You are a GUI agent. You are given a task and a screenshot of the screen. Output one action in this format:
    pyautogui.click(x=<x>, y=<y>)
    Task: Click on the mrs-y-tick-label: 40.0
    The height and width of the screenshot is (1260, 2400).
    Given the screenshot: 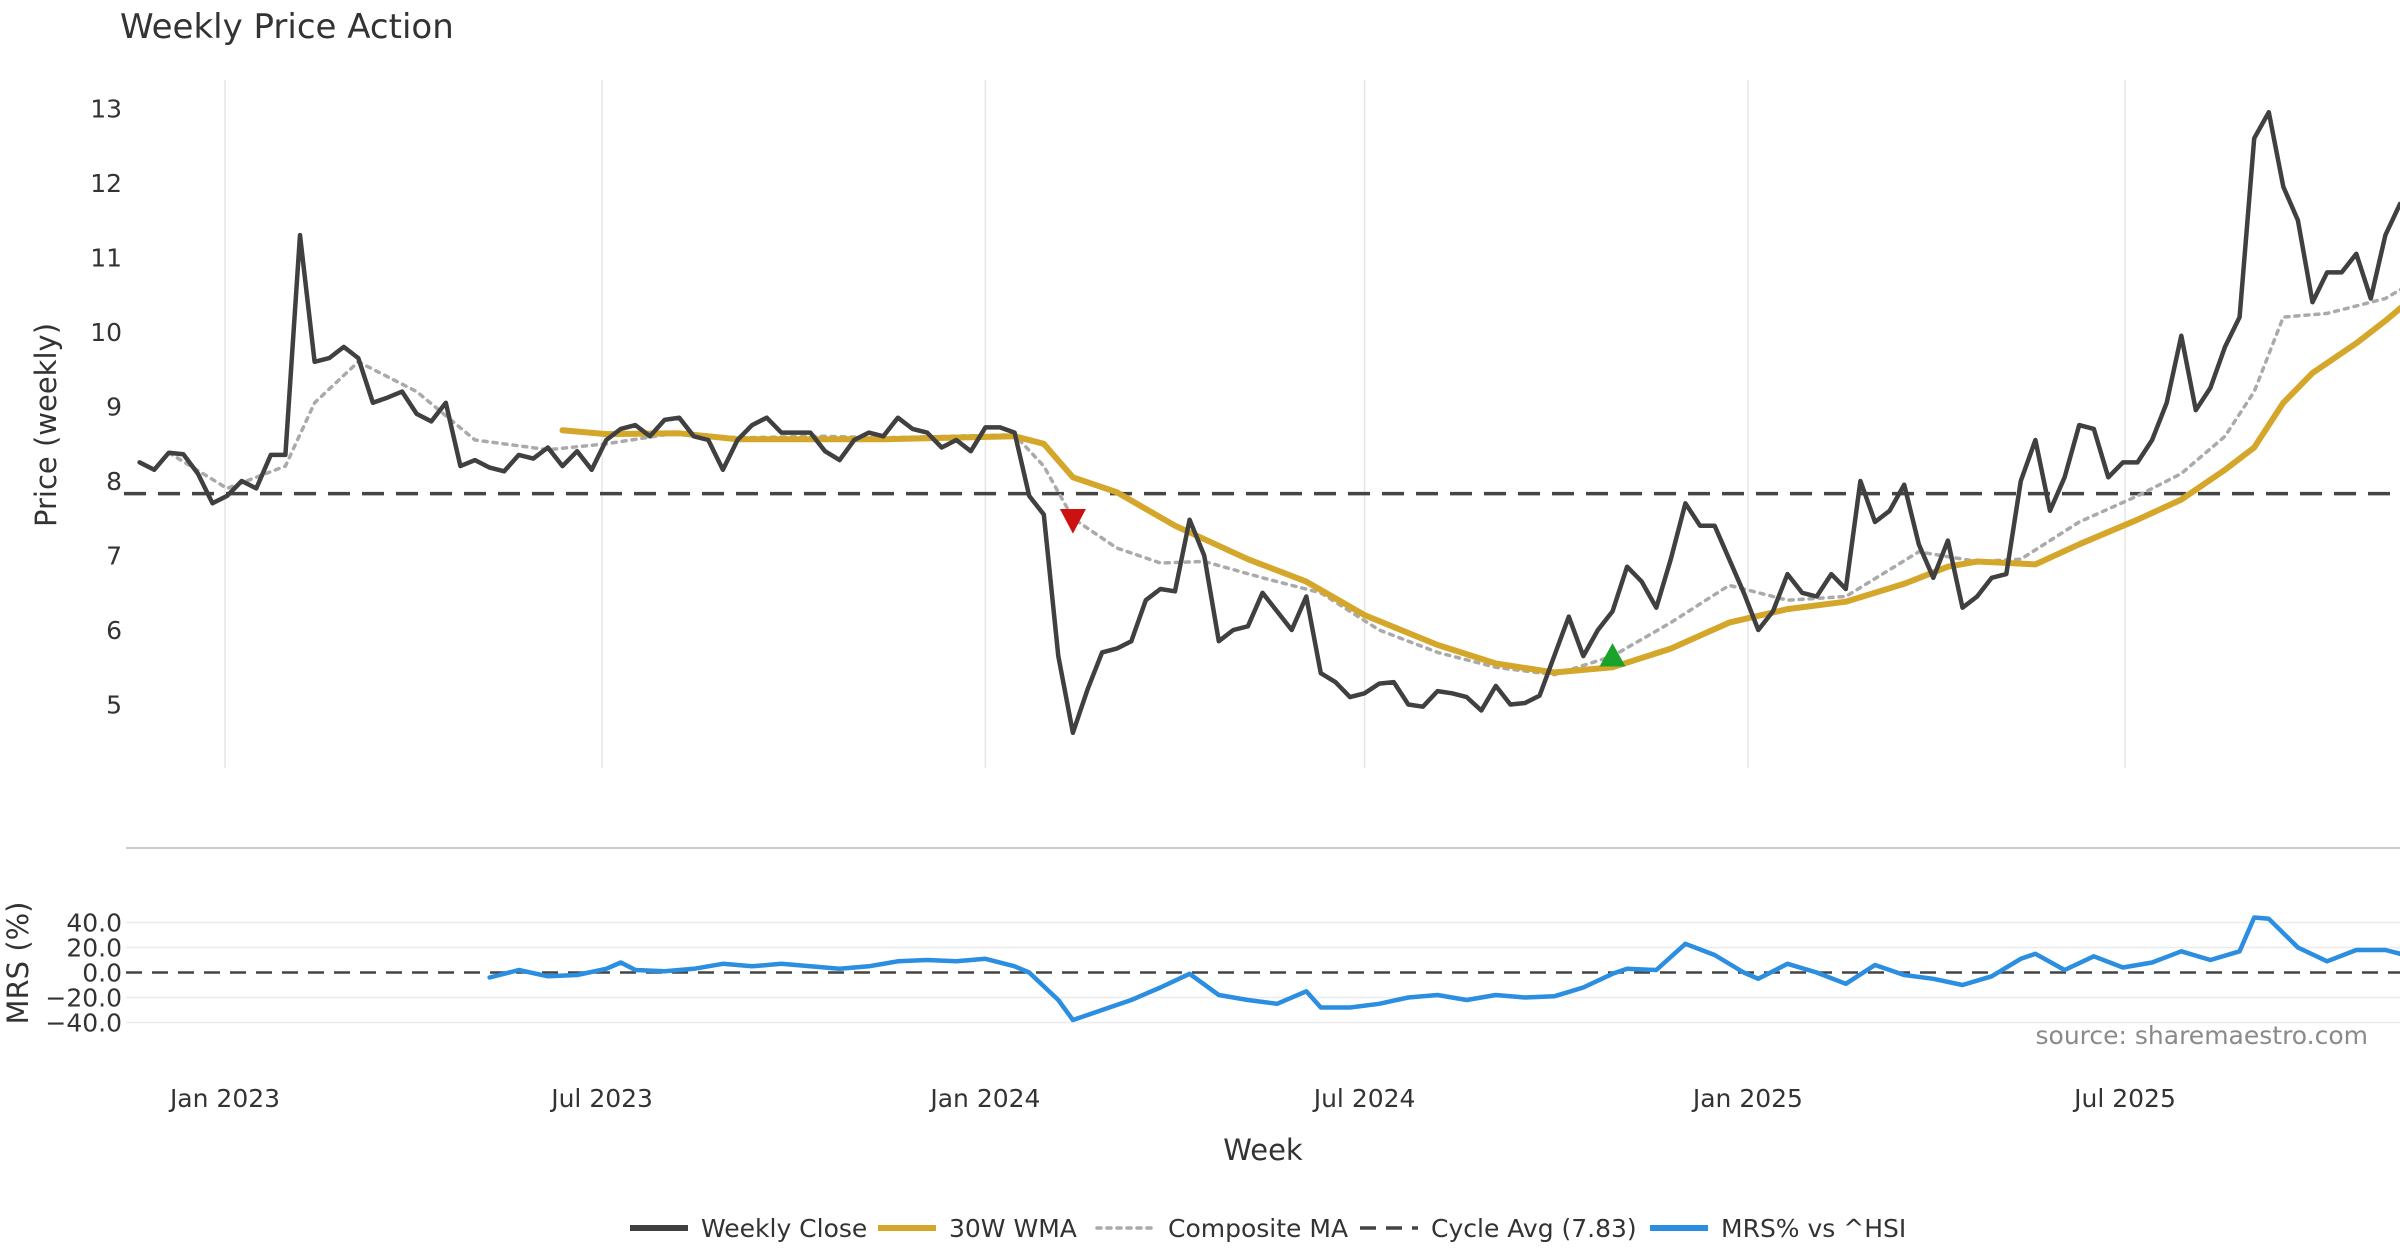 What is the action you would take?
    pyautogui.click(x=94, y=923)
    